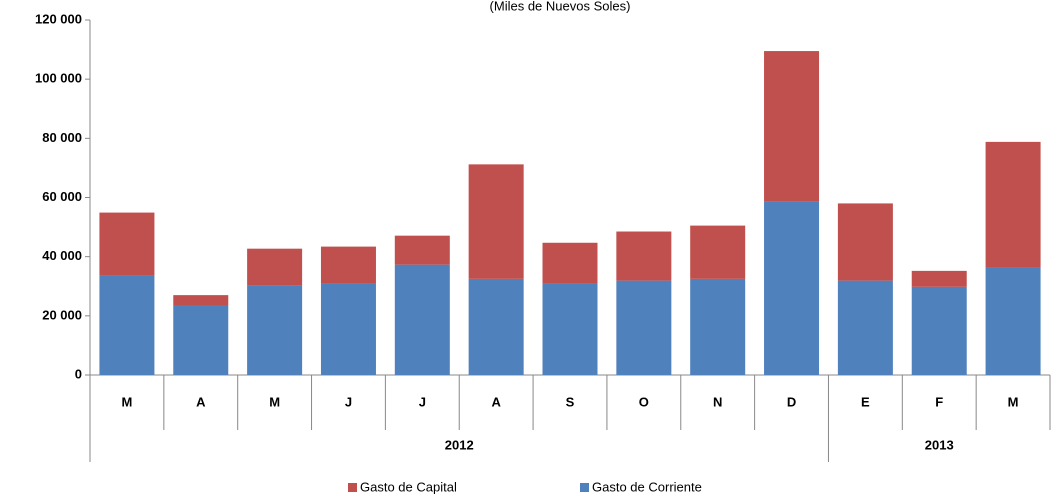 The width and height of the screenshot is (1058, 496). I want to click on x-tick-label: N, so click(717, 401).